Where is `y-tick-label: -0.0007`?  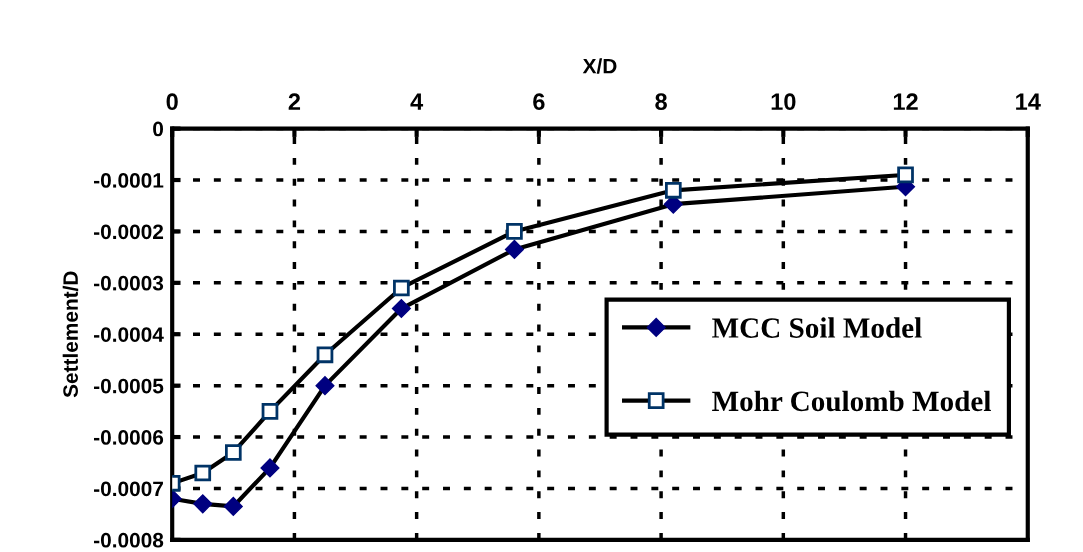
y-tick-label: -0.0007 is located at coordinates (128, 489).